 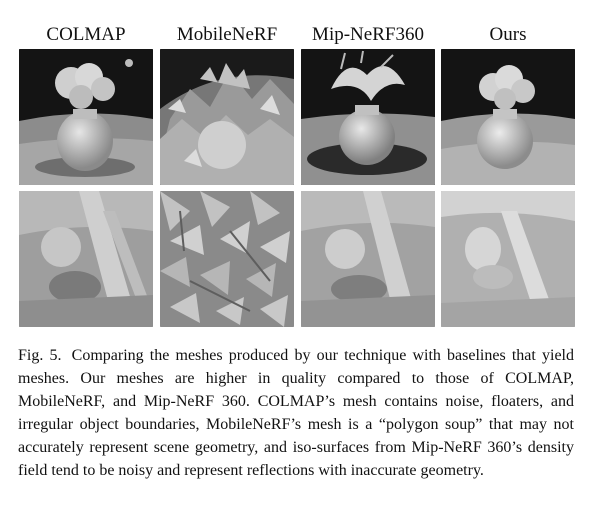 What do you see at coordinates (368, 35) in the screenshot?
I see `column-header-mipnerf360: Mip-NeRF360` at bounding box center [368, 35].